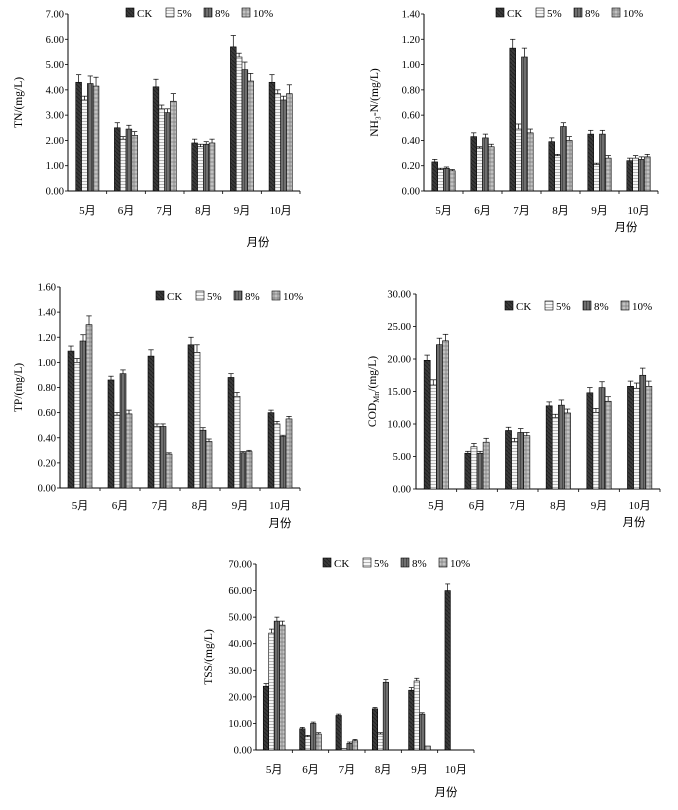  What do you see at coordinates (47, 313) in the screenshot?
I see `y-tick-label: 1.40` at bounding box center [47, 313].